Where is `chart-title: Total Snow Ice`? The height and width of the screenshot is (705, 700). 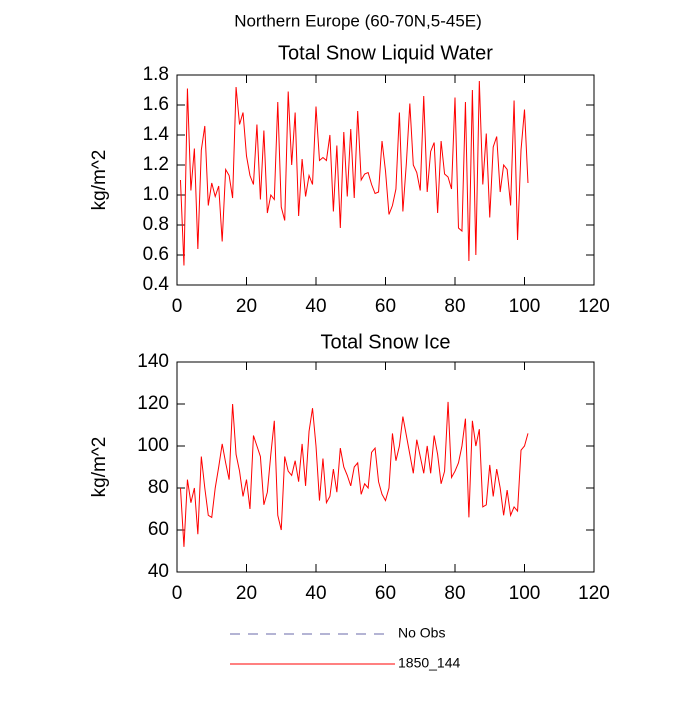 chart-title: Total Snow Ice is located at coordinates (385, 342).